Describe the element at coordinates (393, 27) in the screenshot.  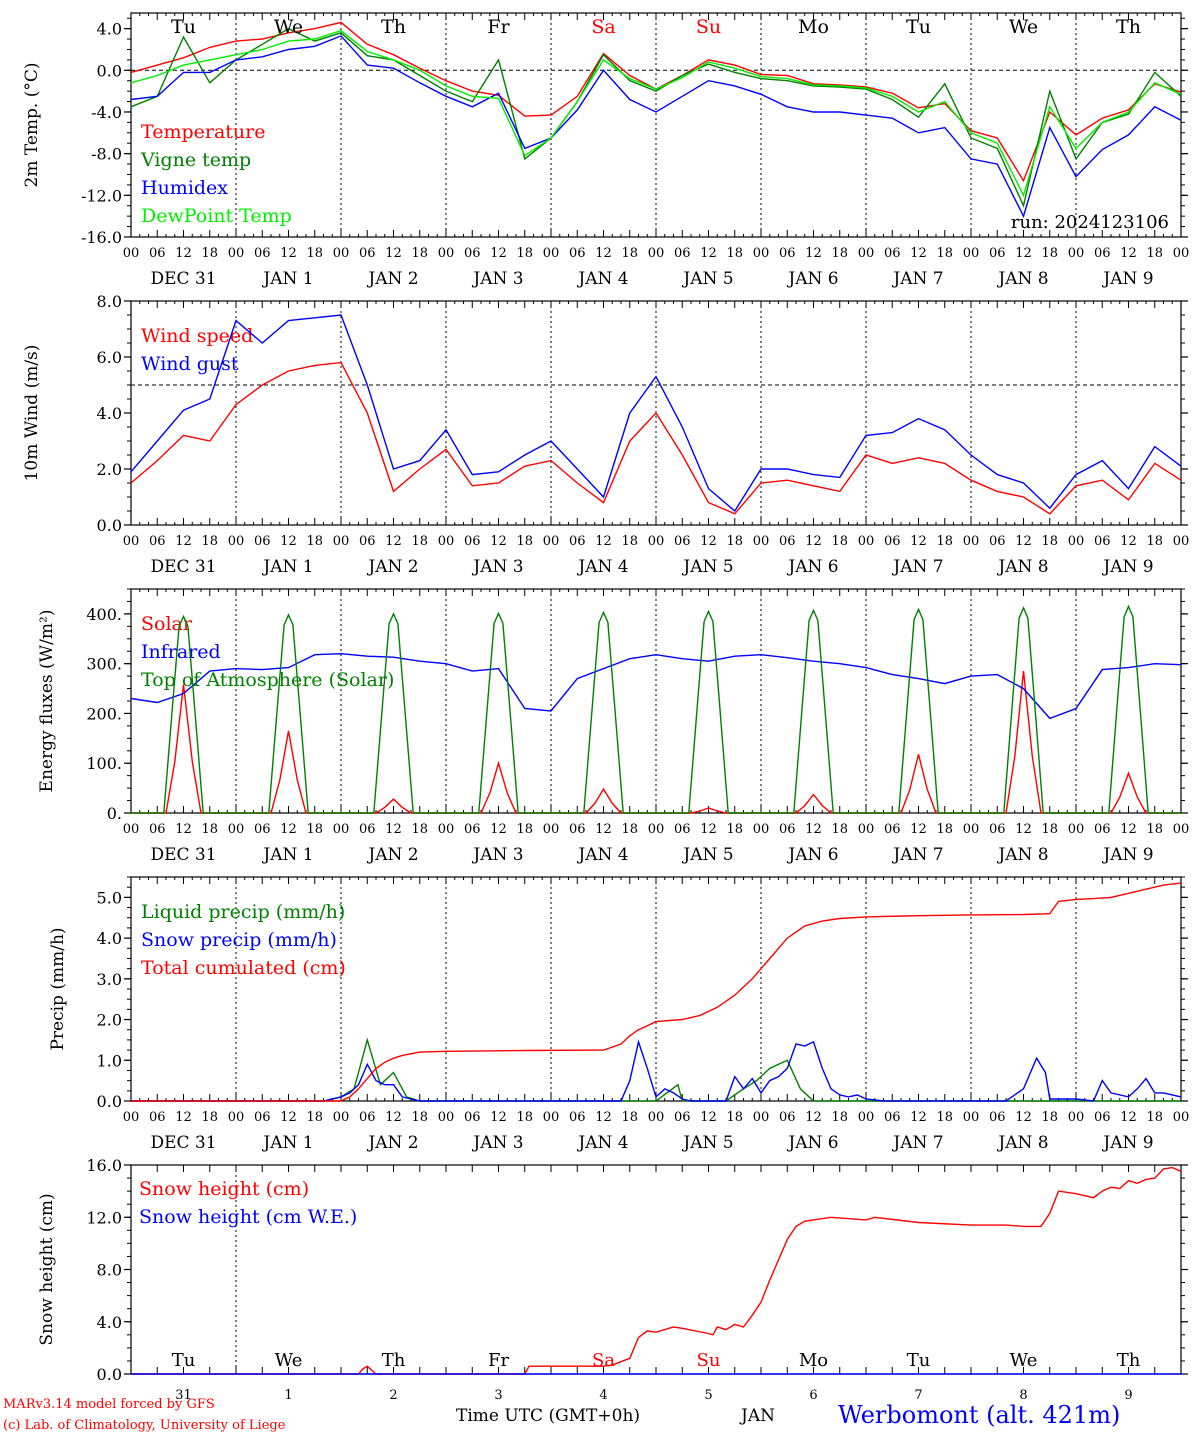
I see `weekday-label: Th` at that location.